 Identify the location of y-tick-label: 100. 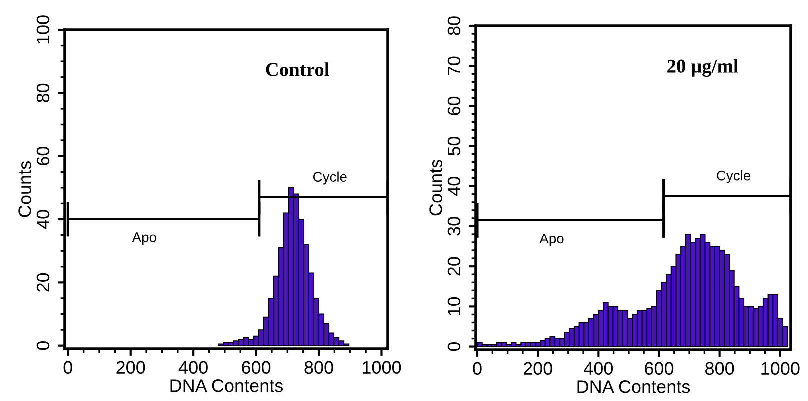
(43, 30).